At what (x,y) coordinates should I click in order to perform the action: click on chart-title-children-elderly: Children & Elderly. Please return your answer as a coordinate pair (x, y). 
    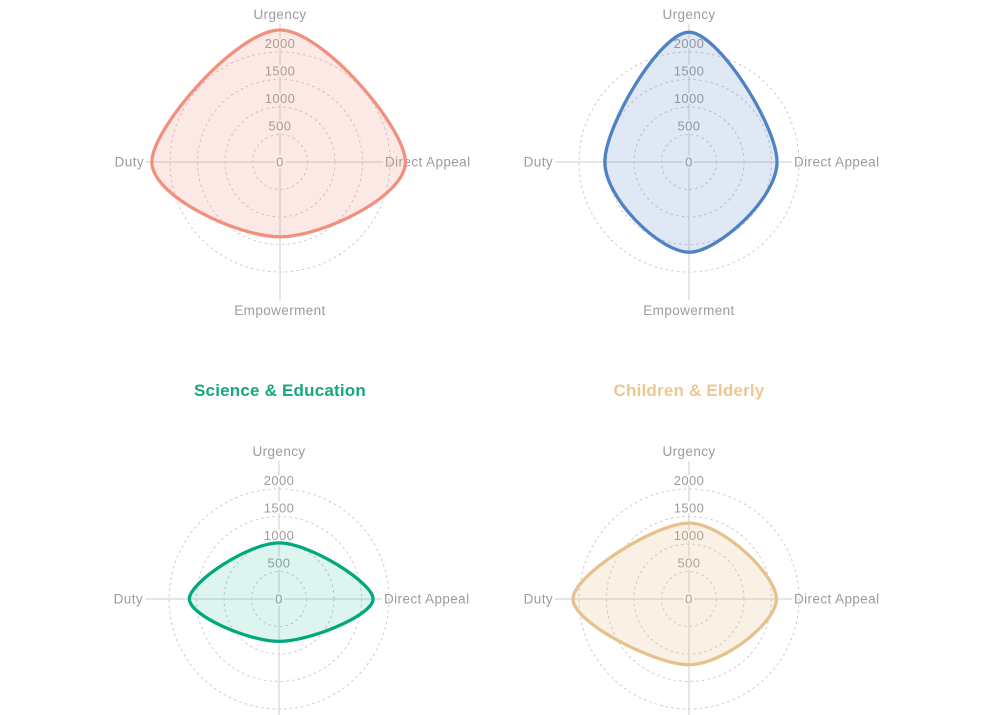
    Looking at the image, I should click on (689, 390).